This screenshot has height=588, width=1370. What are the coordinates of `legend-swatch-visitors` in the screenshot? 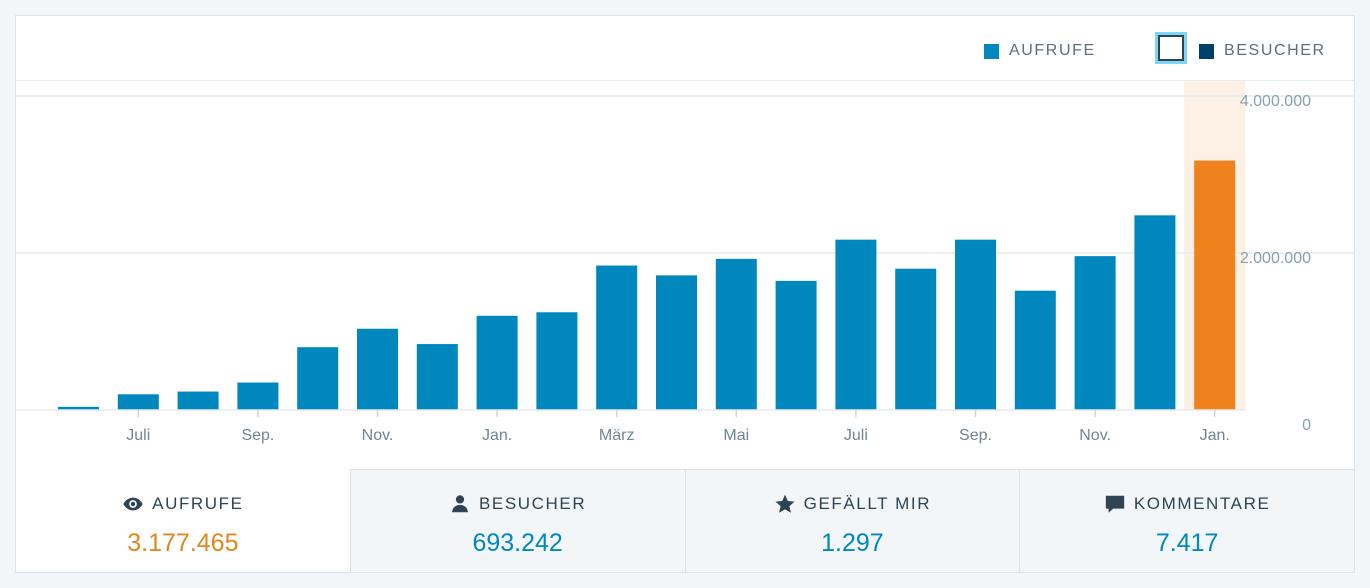 It's located at (1206, 51).